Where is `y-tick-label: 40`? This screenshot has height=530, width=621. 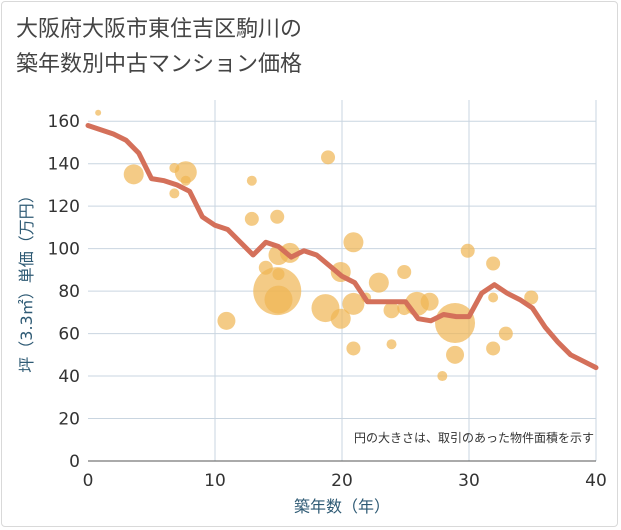 y-tick-label: 40 is located at coordinates (69, 377).